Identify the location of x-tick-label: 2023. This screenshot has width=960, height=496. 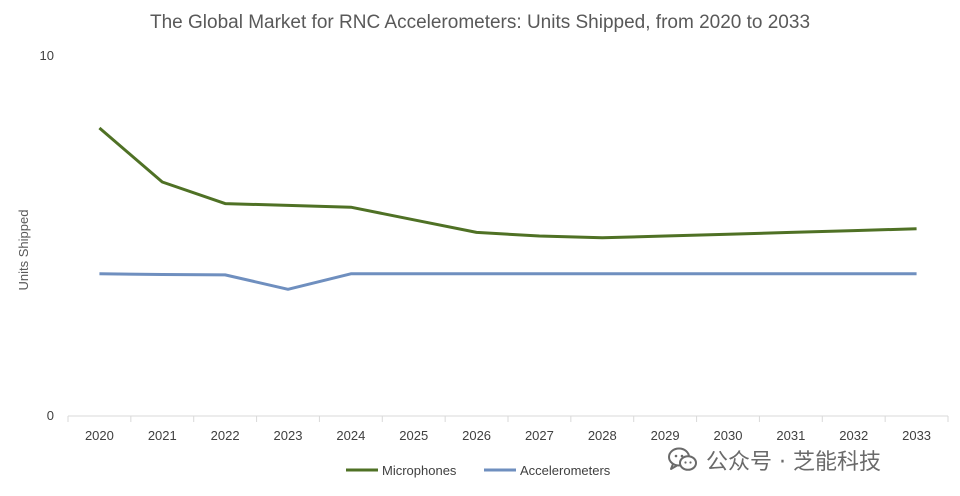
(288, 435).